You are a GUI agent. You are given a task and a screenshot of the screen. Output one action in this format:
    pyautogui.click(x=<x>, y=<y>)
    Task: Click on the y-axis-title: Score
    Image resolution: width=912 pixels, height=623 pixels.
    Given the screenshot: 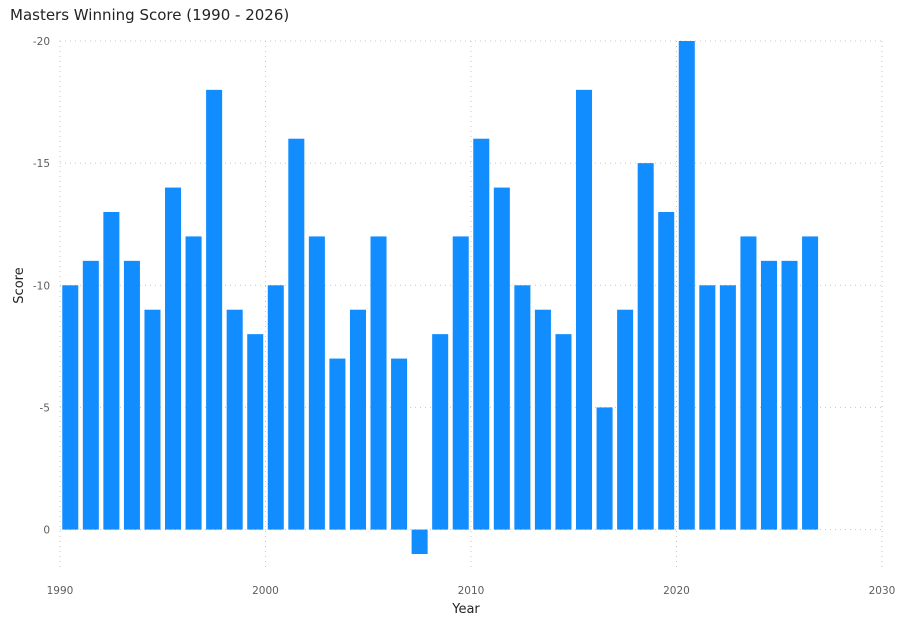 What is the action you would take?
    pyautogui.click(x=19, y=285)
    